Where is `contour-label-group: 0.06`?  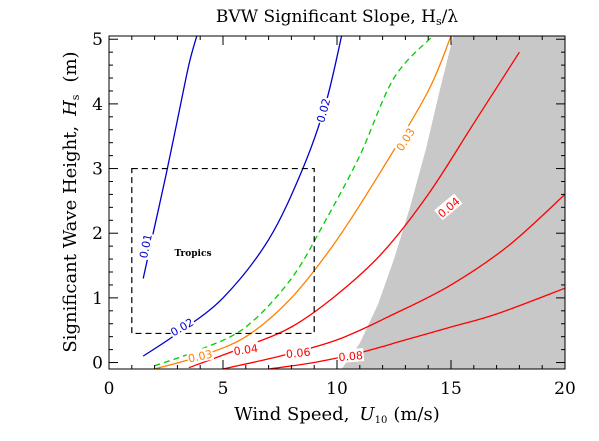 contour-label-group: 0.06 is located at coordinates (298, 352).